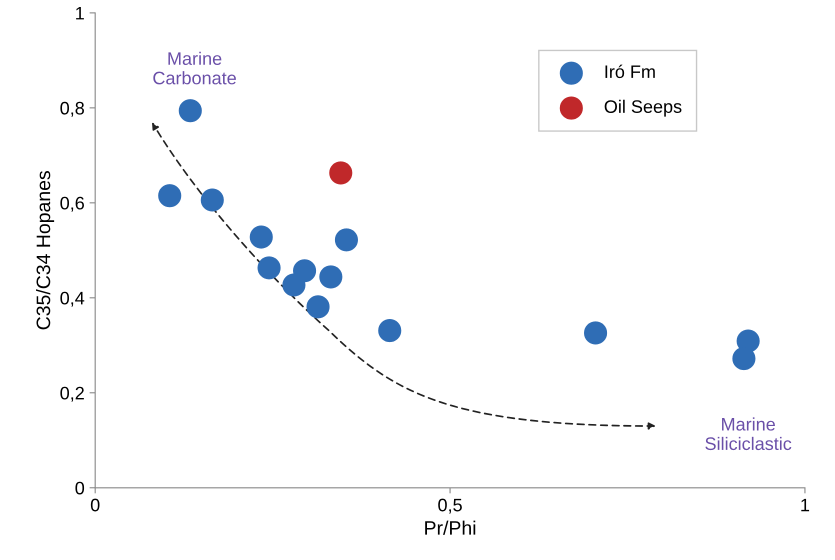  I want to click on annotation: Marine Siliciclastic, so click(748, 433).